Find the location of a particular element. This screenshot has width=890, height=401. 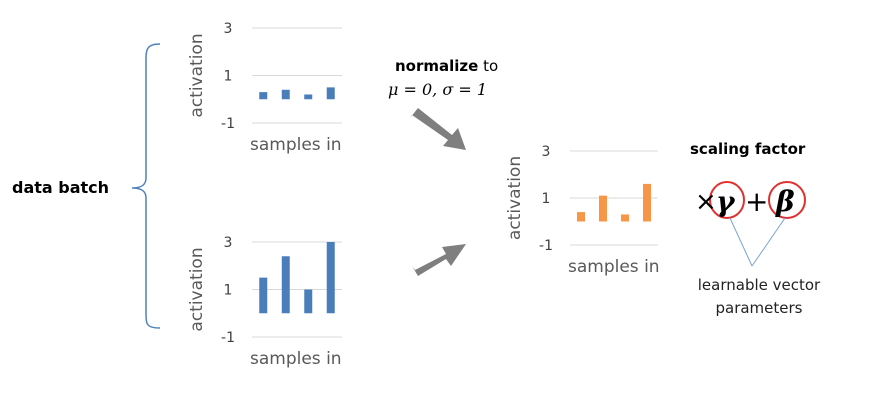

scaling-factor-label: scaling factor is located at coordinates (748, 149).